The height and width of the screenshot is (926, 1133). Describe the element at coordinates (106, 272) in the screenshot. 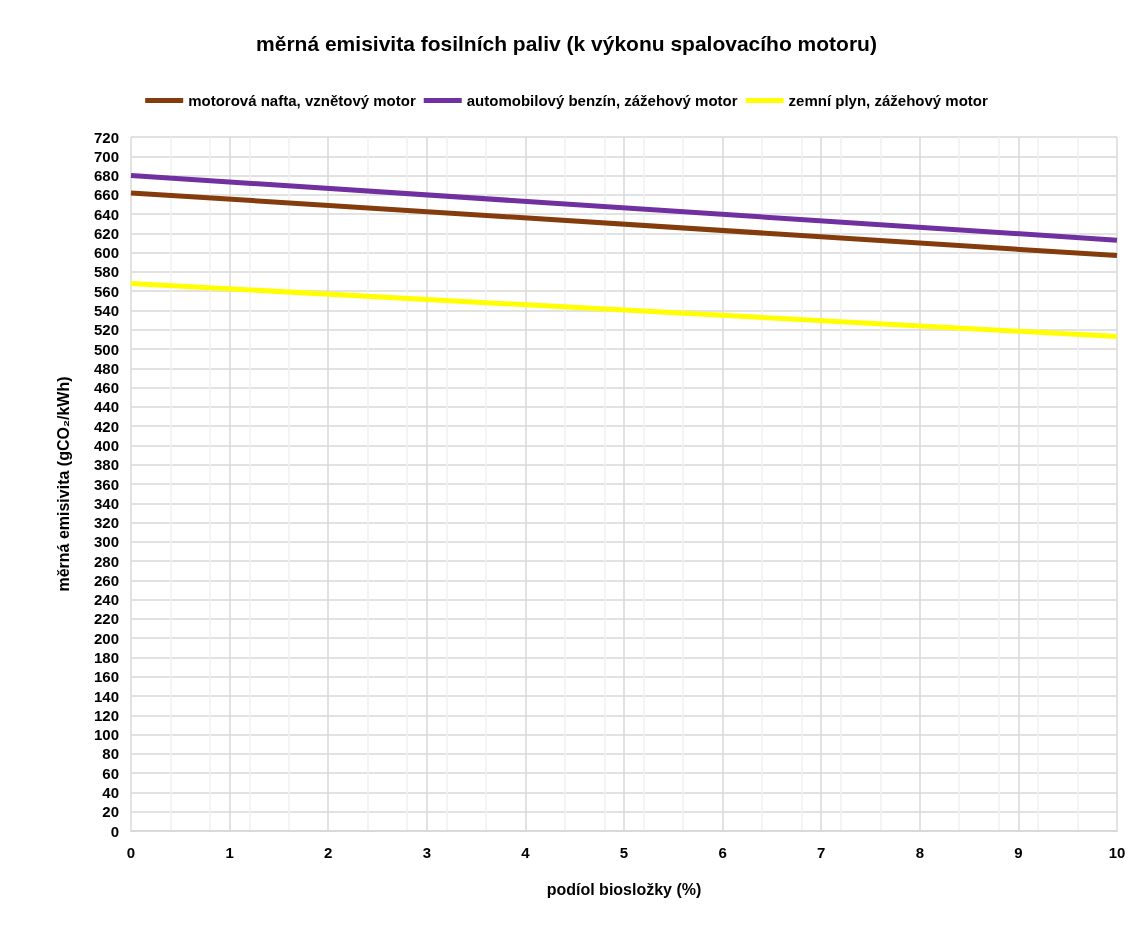

I see `y-tick-label: 580` at that location.